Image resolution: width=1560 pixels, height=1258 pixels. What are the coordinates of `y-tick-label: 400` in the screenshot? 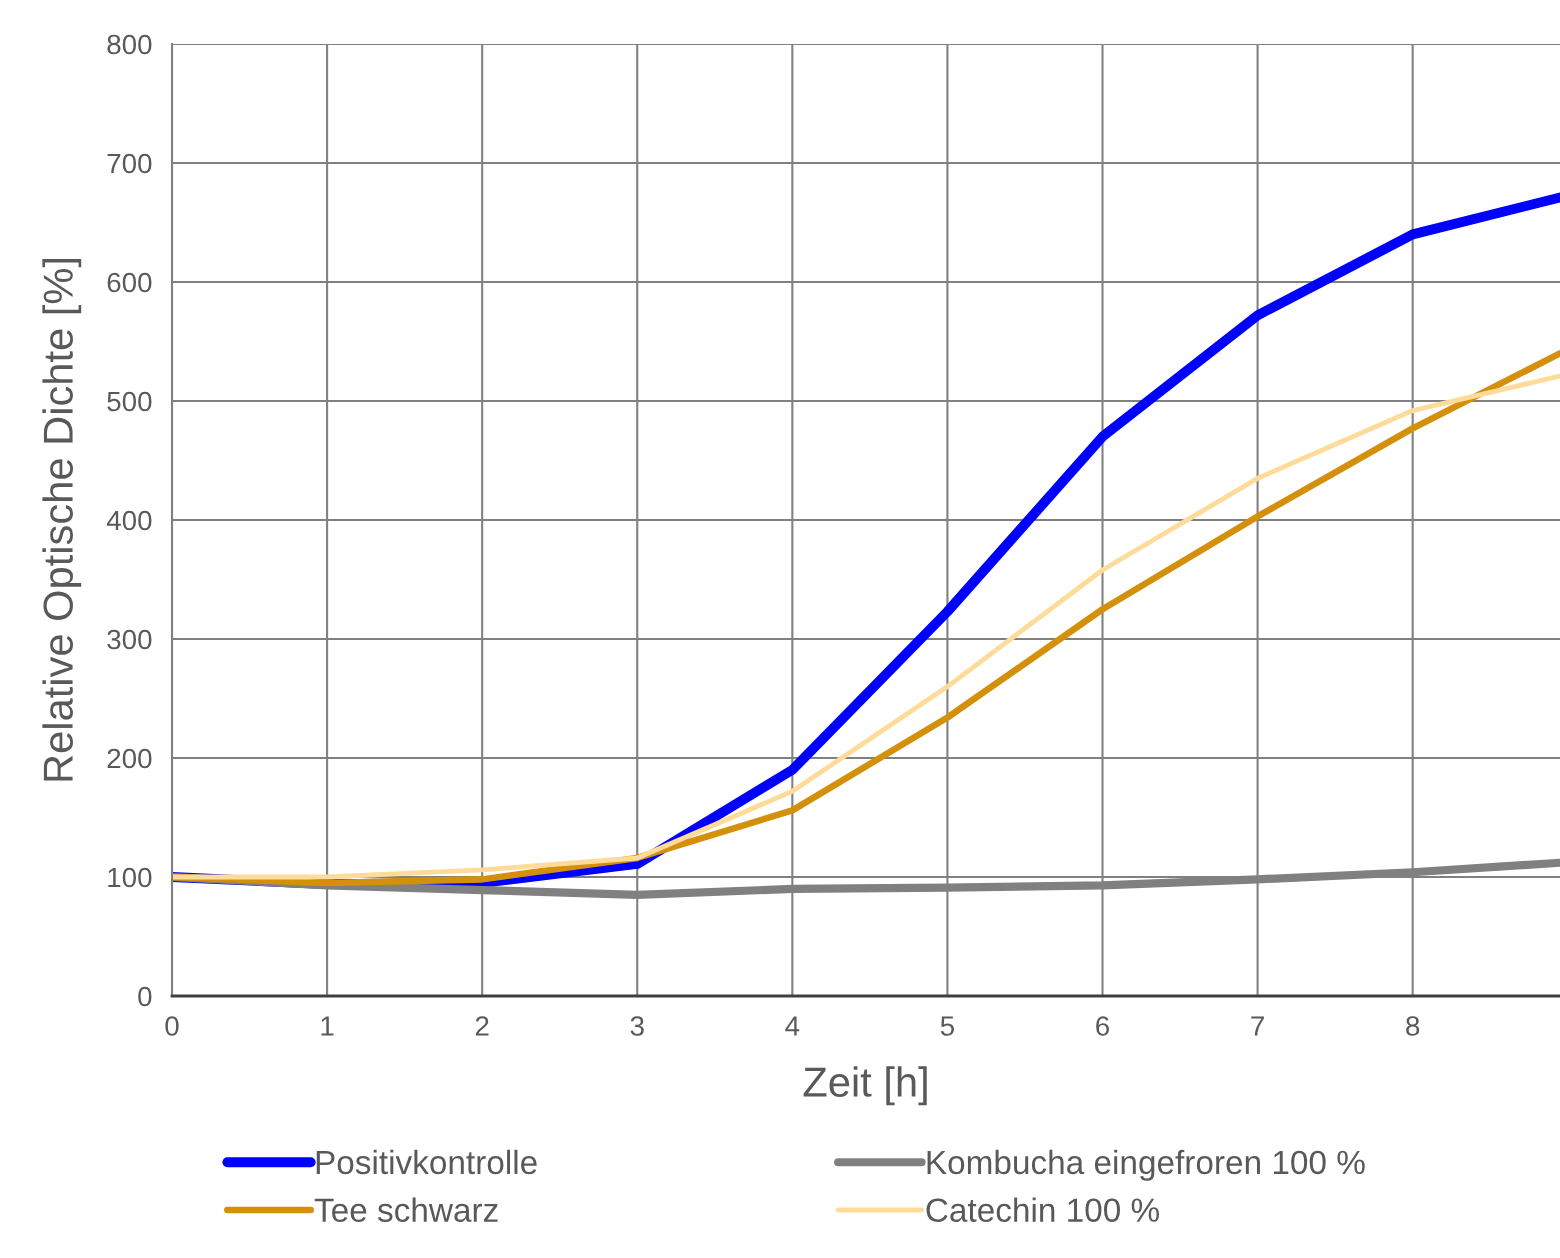 It's located at (129, 520).